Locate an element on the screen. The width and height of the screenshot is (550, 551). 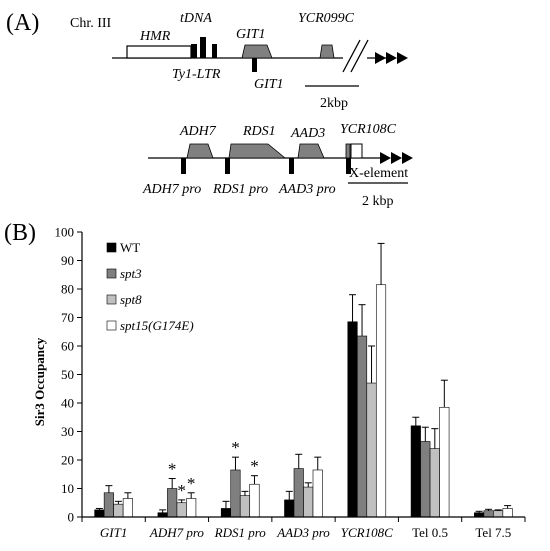
y-tick-label: 50 is located at coordinates (67, 374).